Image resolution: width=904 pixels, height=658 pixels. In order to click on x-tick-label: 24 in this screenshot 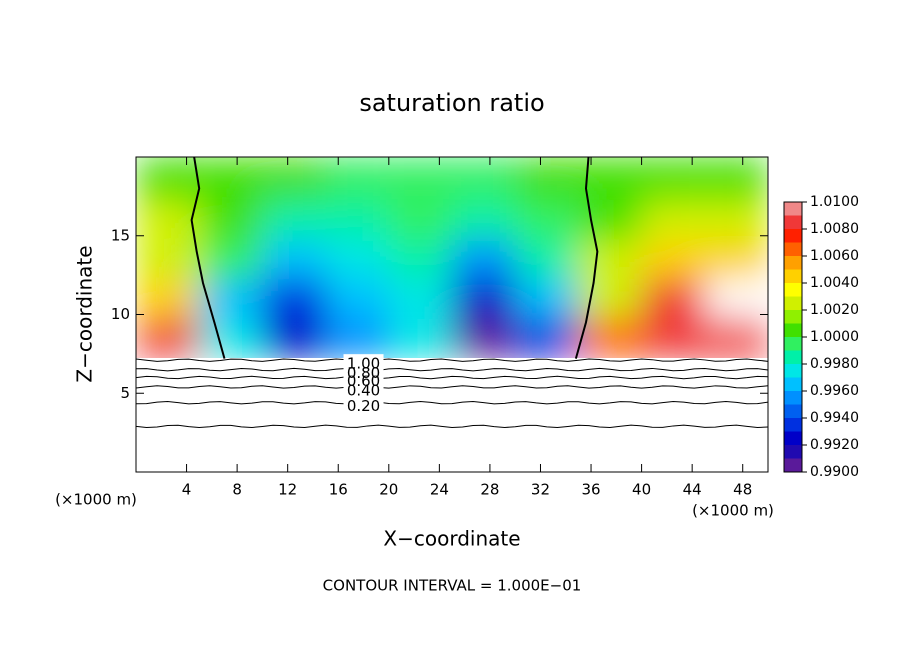, I will do `click(439, 490)`.